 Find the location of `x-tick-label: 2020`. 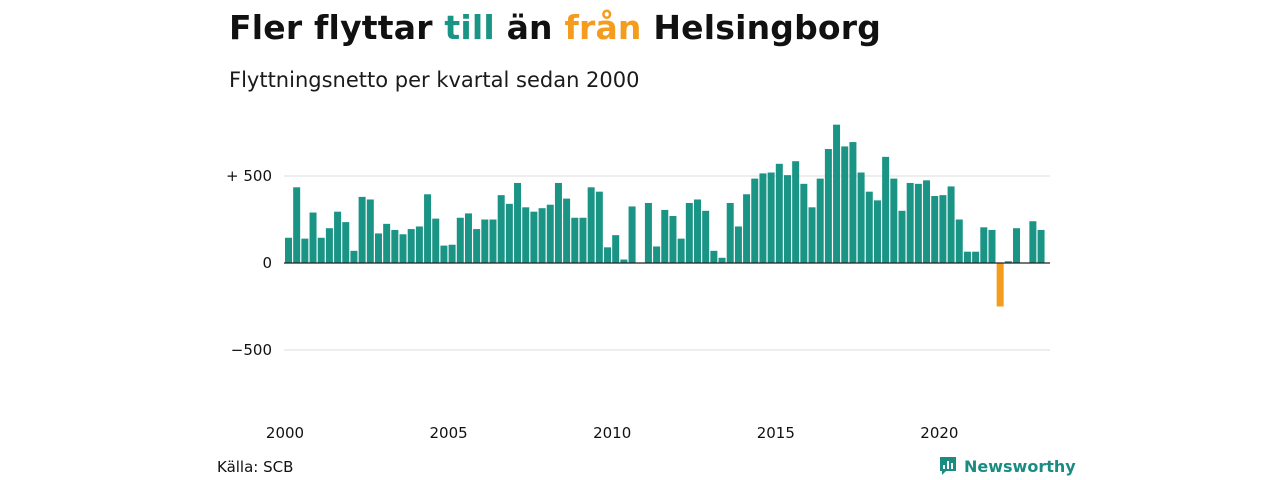

x-tick-label: 2020 is located at coordinates (939, 433).